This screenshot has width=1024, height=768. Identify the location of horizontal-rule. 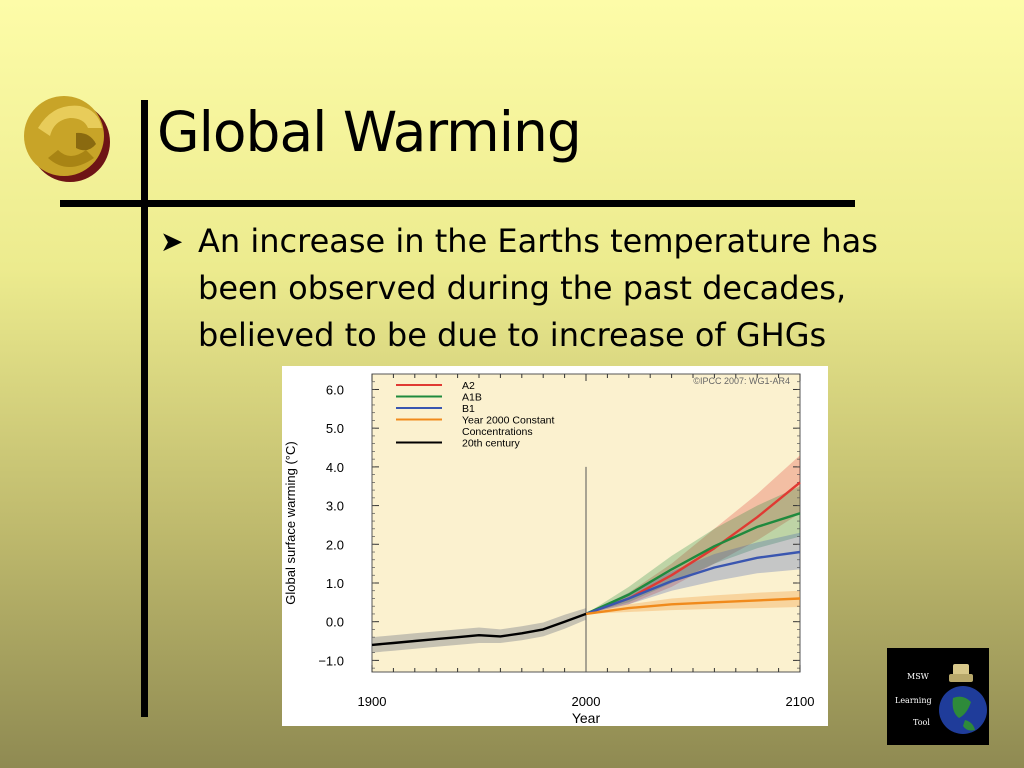
(457, 203).